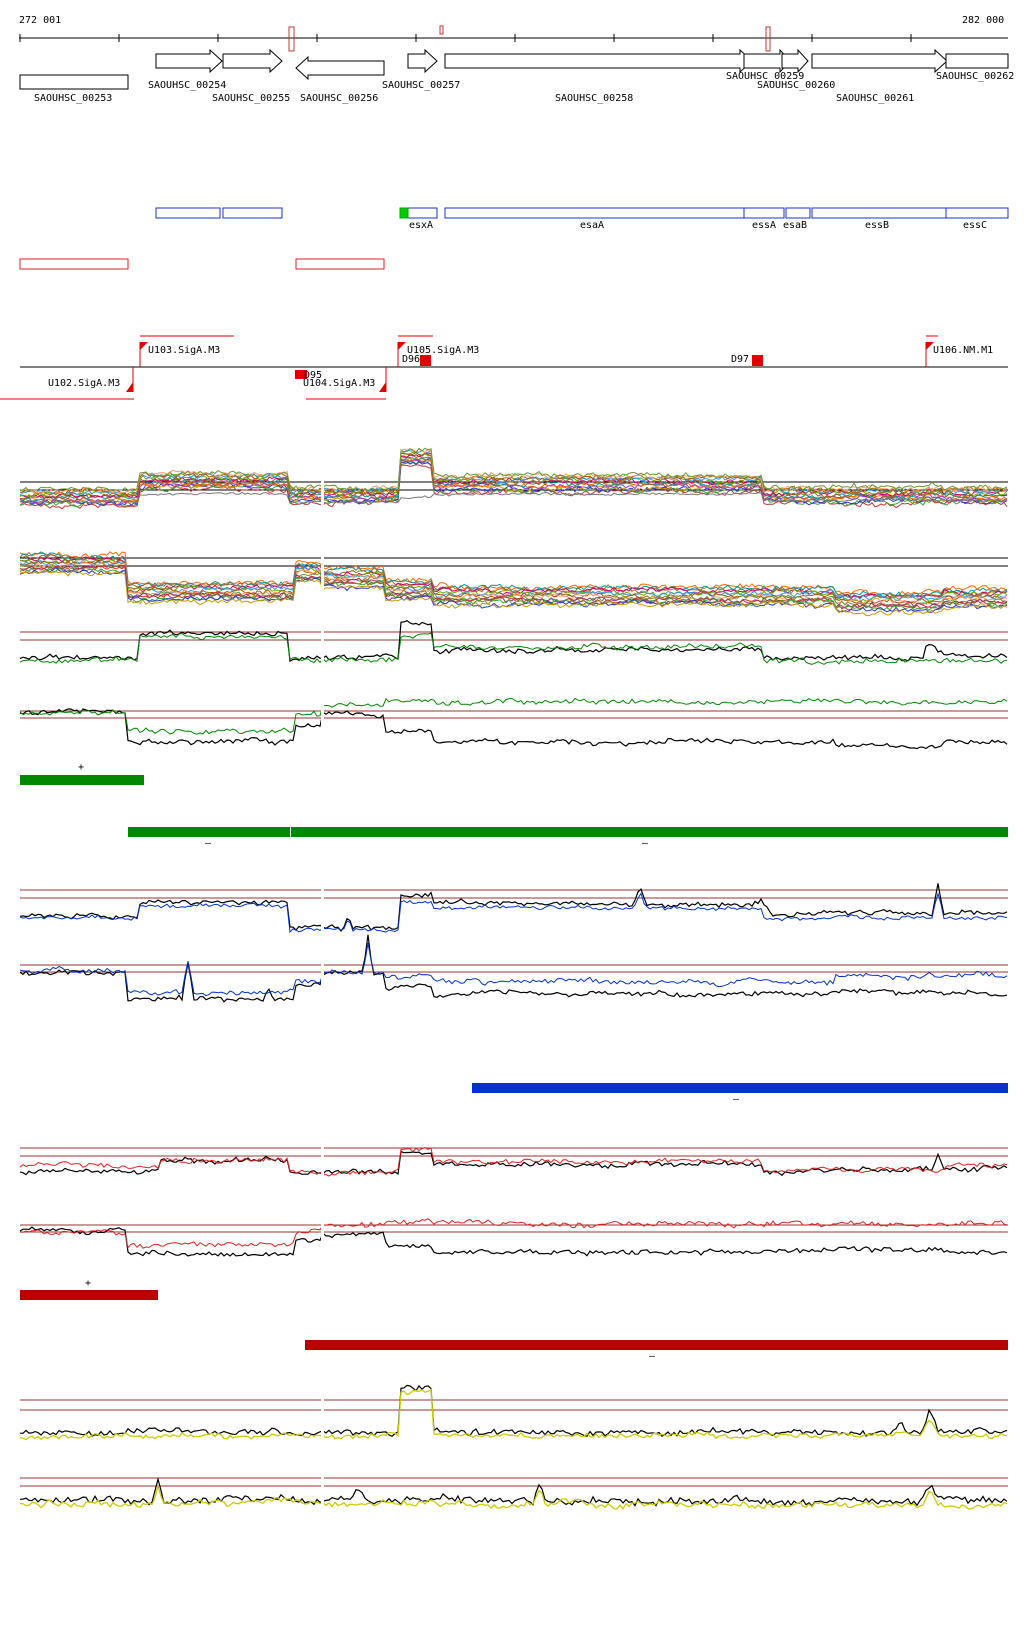 The height and width of the screenshot is (1644, 1024). Describe the element at coordinates (513, 33) in the screenshot. I see `coordinate-axis: 272 001 282 000` at that location.